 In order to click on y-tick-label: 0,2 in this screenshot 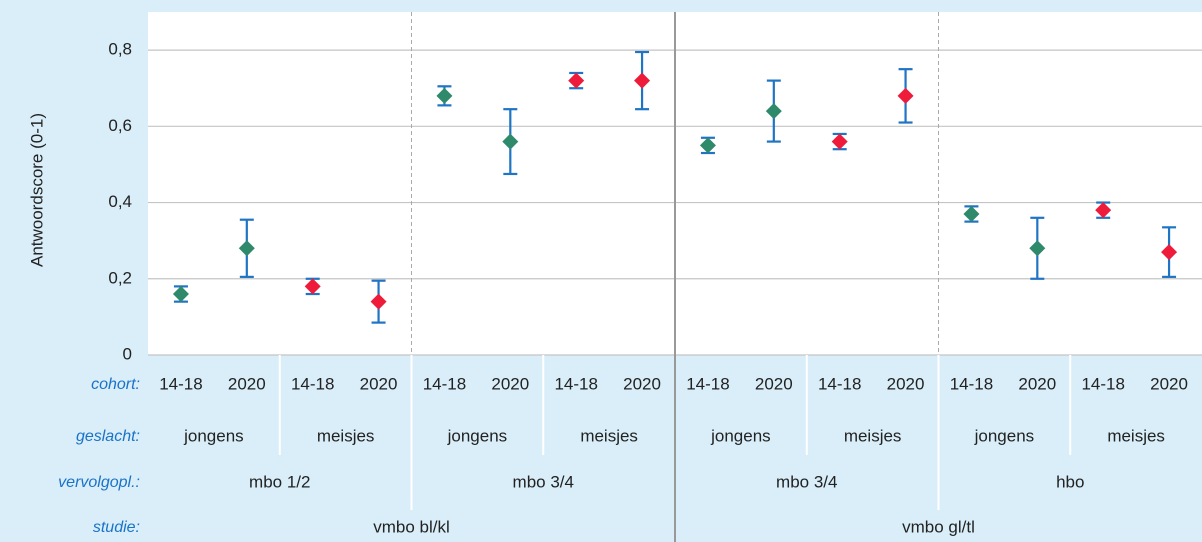, I will do `click(120, 277)`.